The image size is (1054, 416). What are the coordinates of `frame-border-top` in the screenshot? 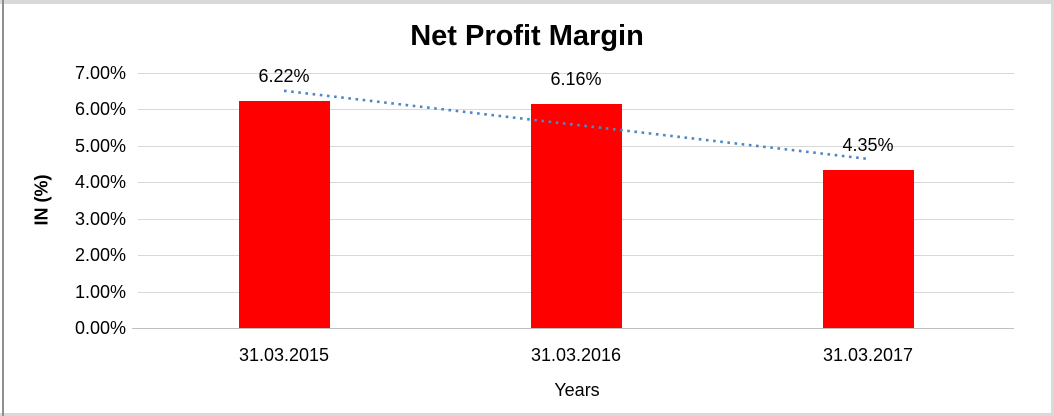 It's located at (527, 2).